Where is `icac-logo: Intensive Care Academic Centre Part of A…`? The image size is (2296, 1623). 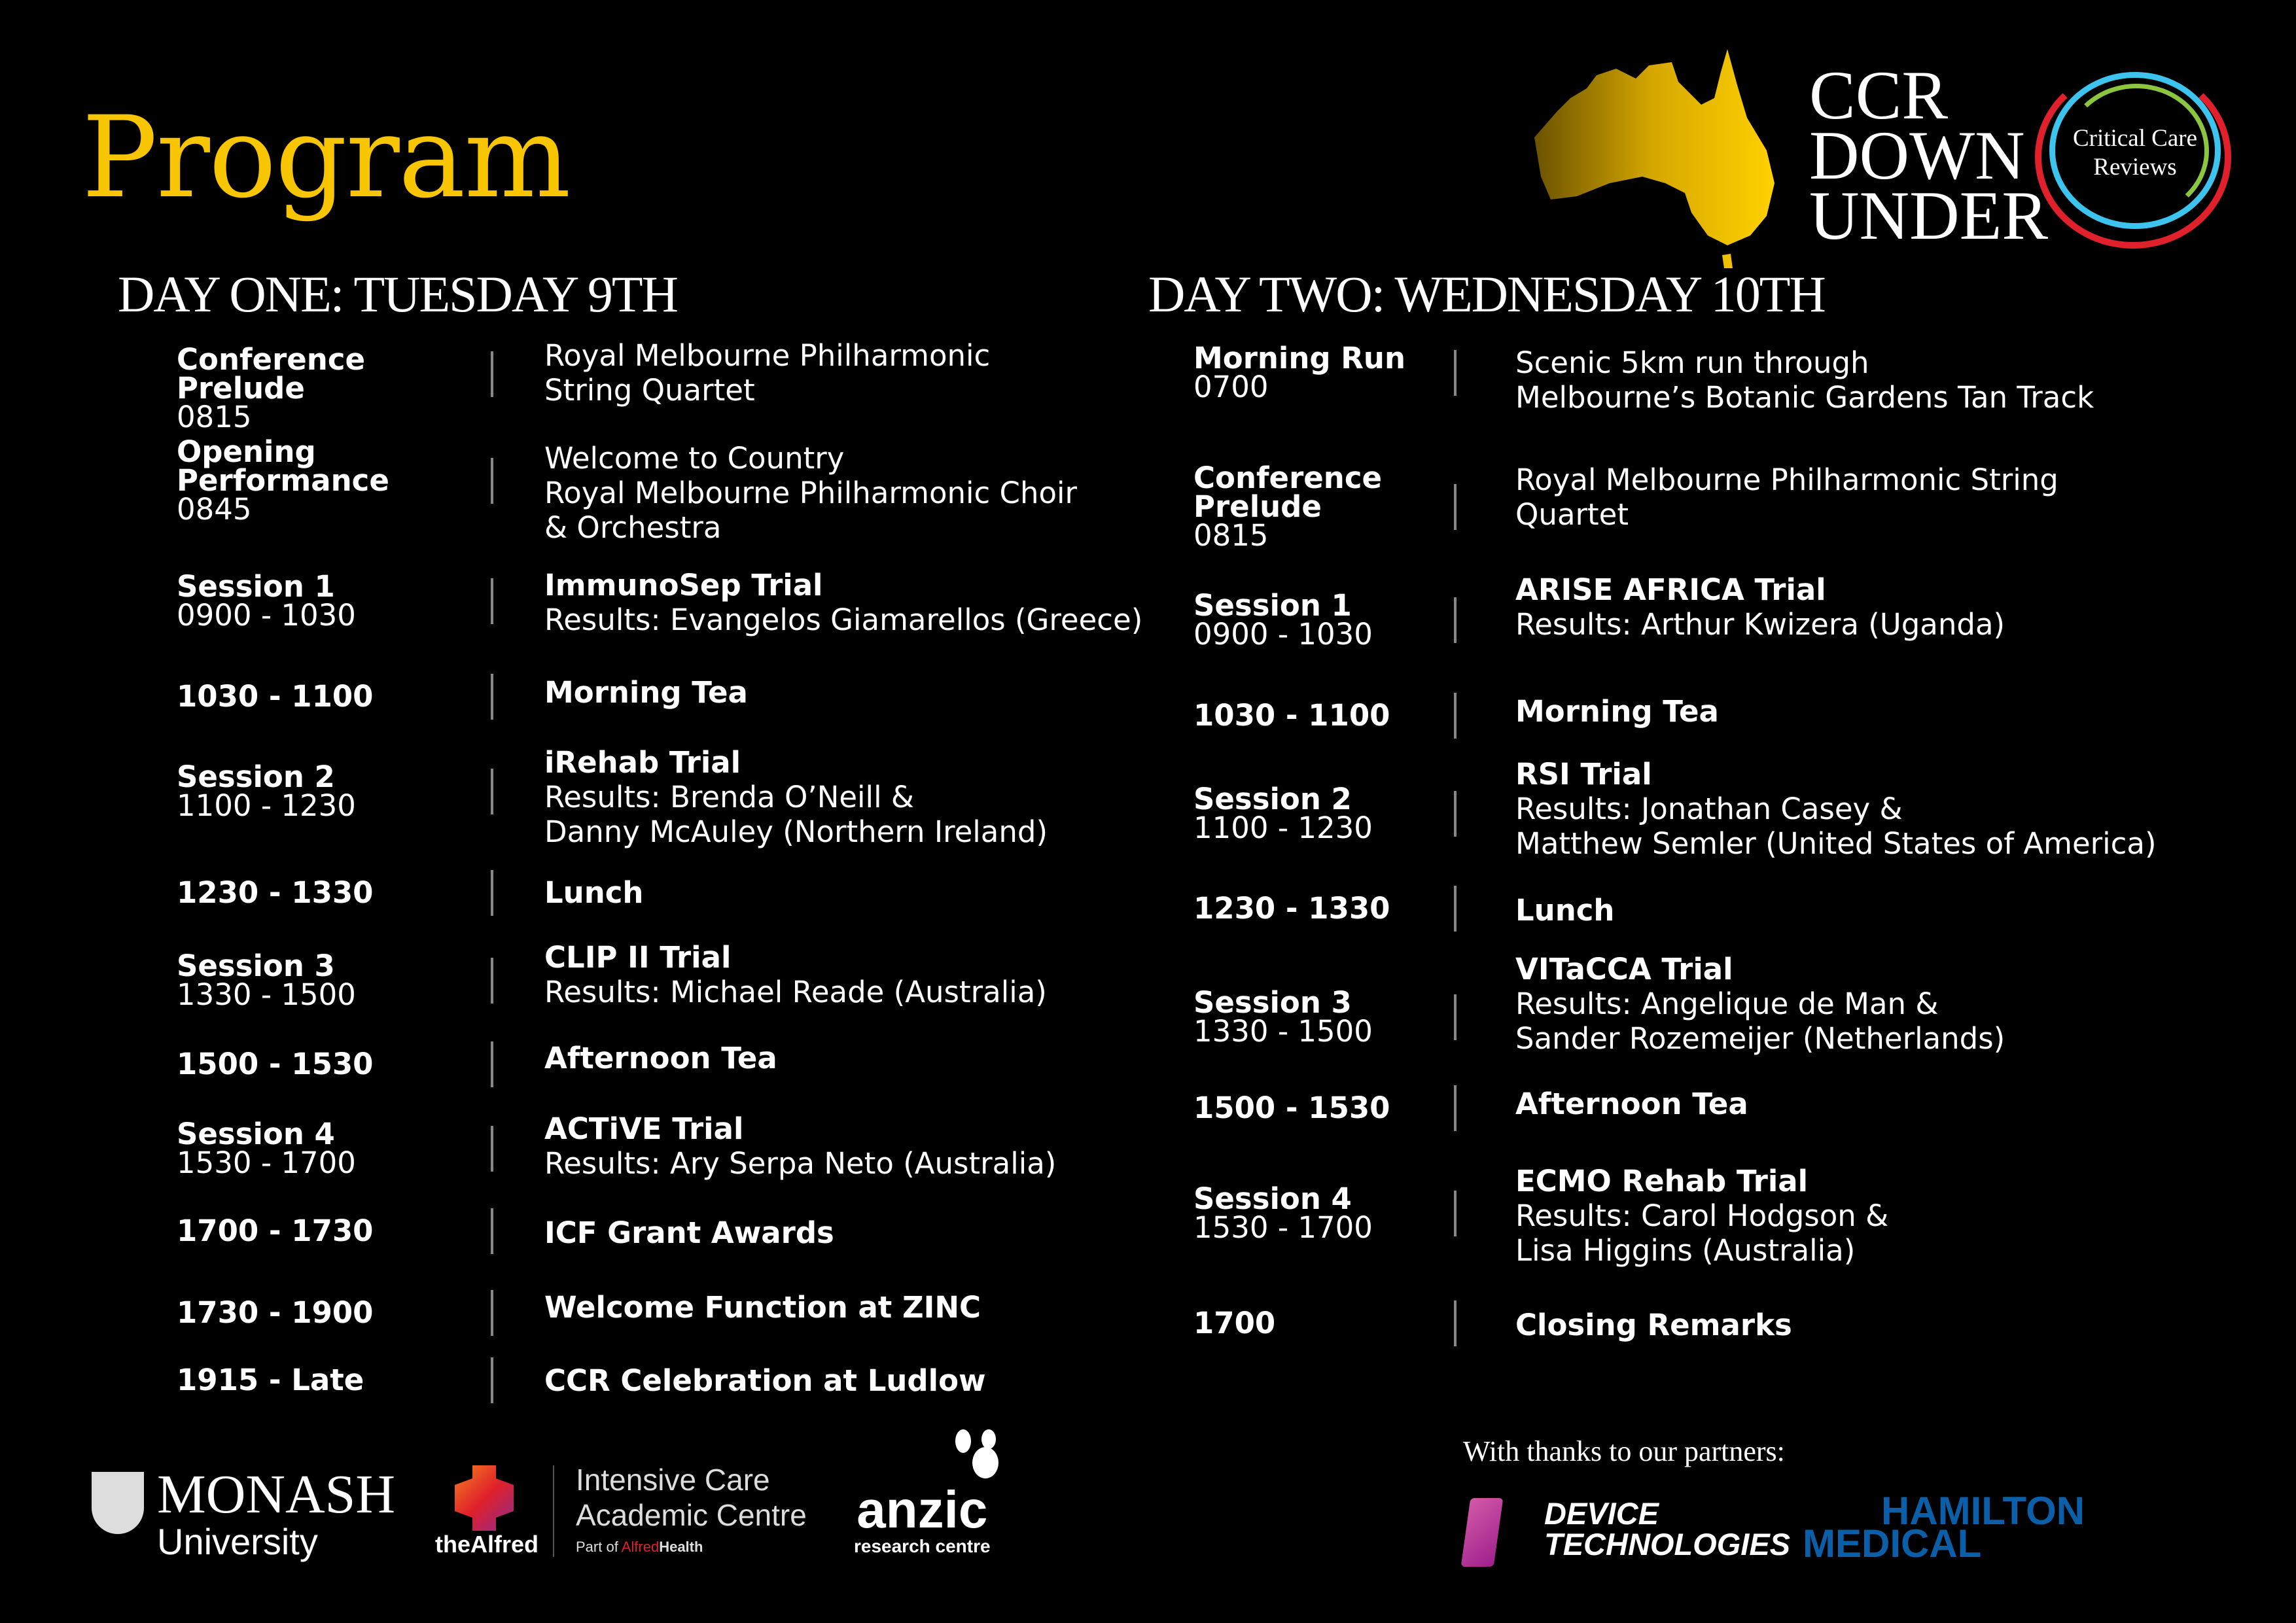 icac-logo: Intensive Care Academic Centre Part of A… is located at coordinates (691, 1512).